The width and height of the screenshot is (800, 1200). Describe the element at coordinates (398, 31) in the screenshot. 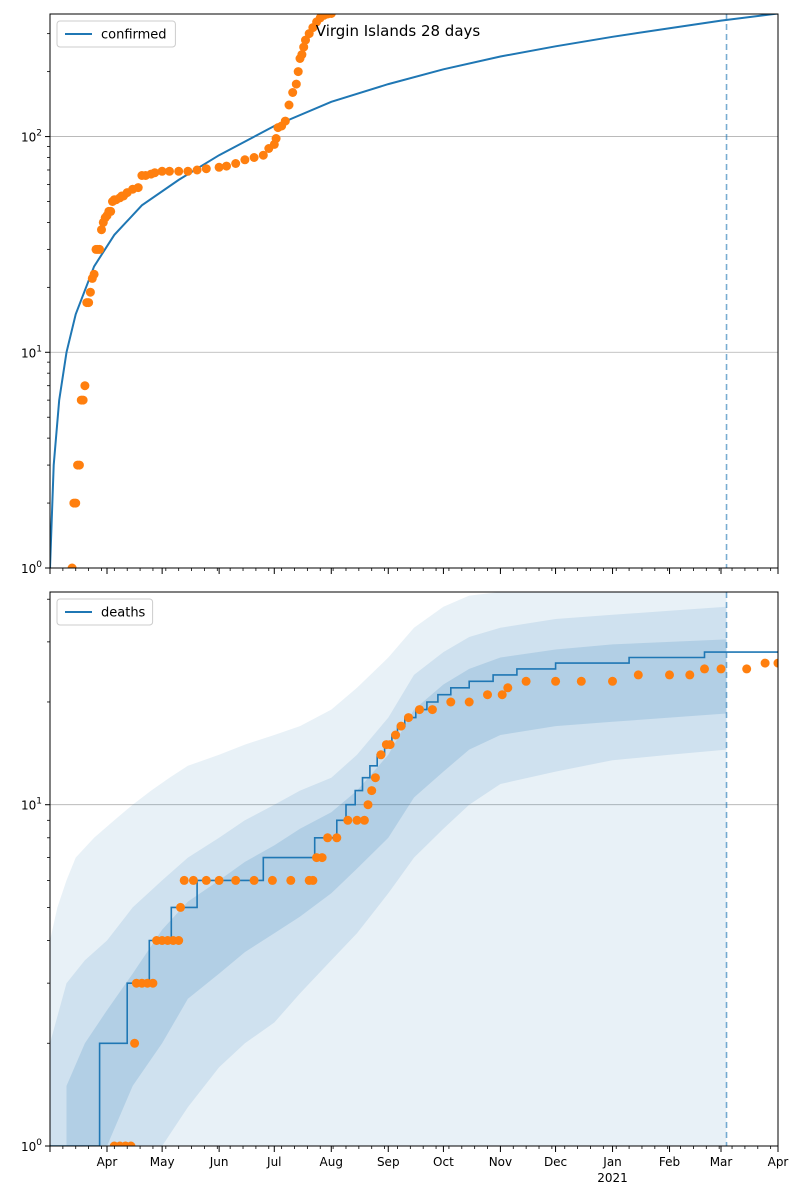

I see `chart-title: Virgin Islands 28 days` at that location.